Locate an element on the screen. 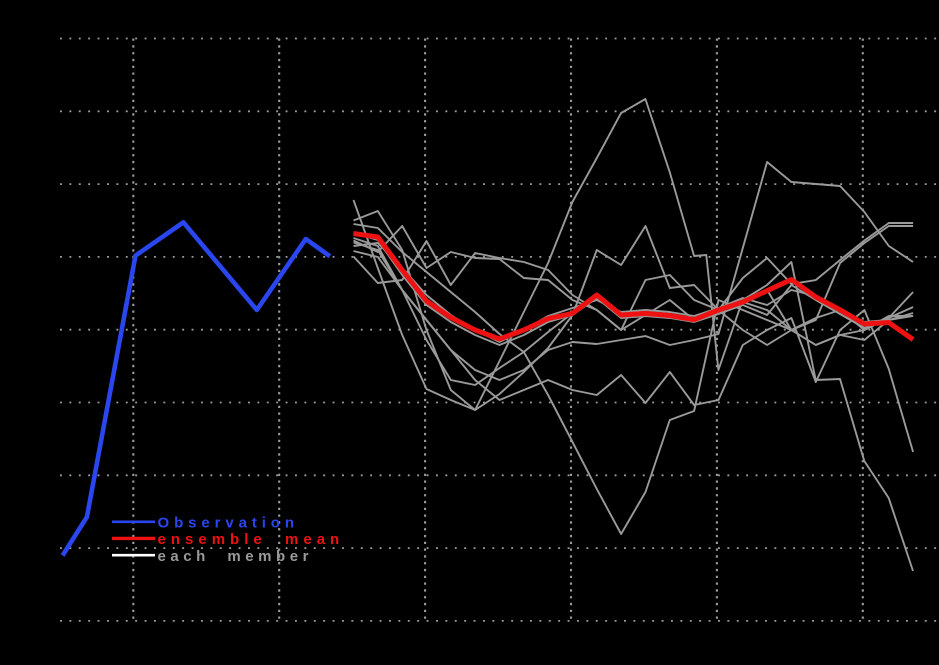 Image resolution: width=939 pixels, height=665 pixels. svg-text: Observation is located at coordinates (228, 523).